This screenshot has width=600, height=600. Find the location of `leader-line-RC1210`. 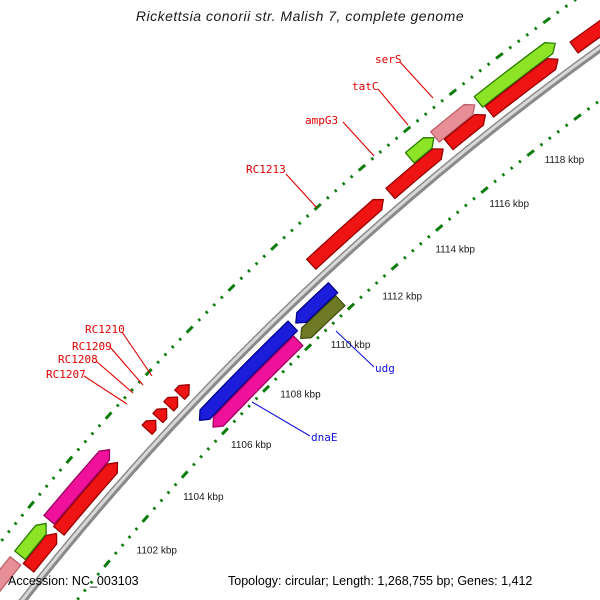

leader-line-RC1210 is located at coordinates (137, 354).